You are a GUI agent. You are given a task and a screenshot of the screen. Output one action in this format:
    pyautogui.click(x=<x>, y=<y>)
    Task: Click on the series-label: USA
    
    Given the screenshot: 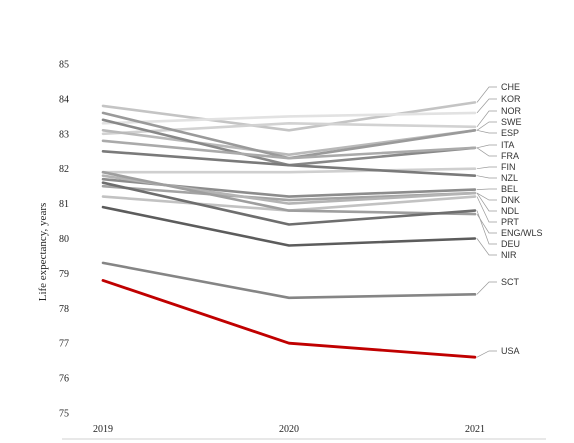 What is the action you would take?
    pyautogui.click(x=510, y=351)
    